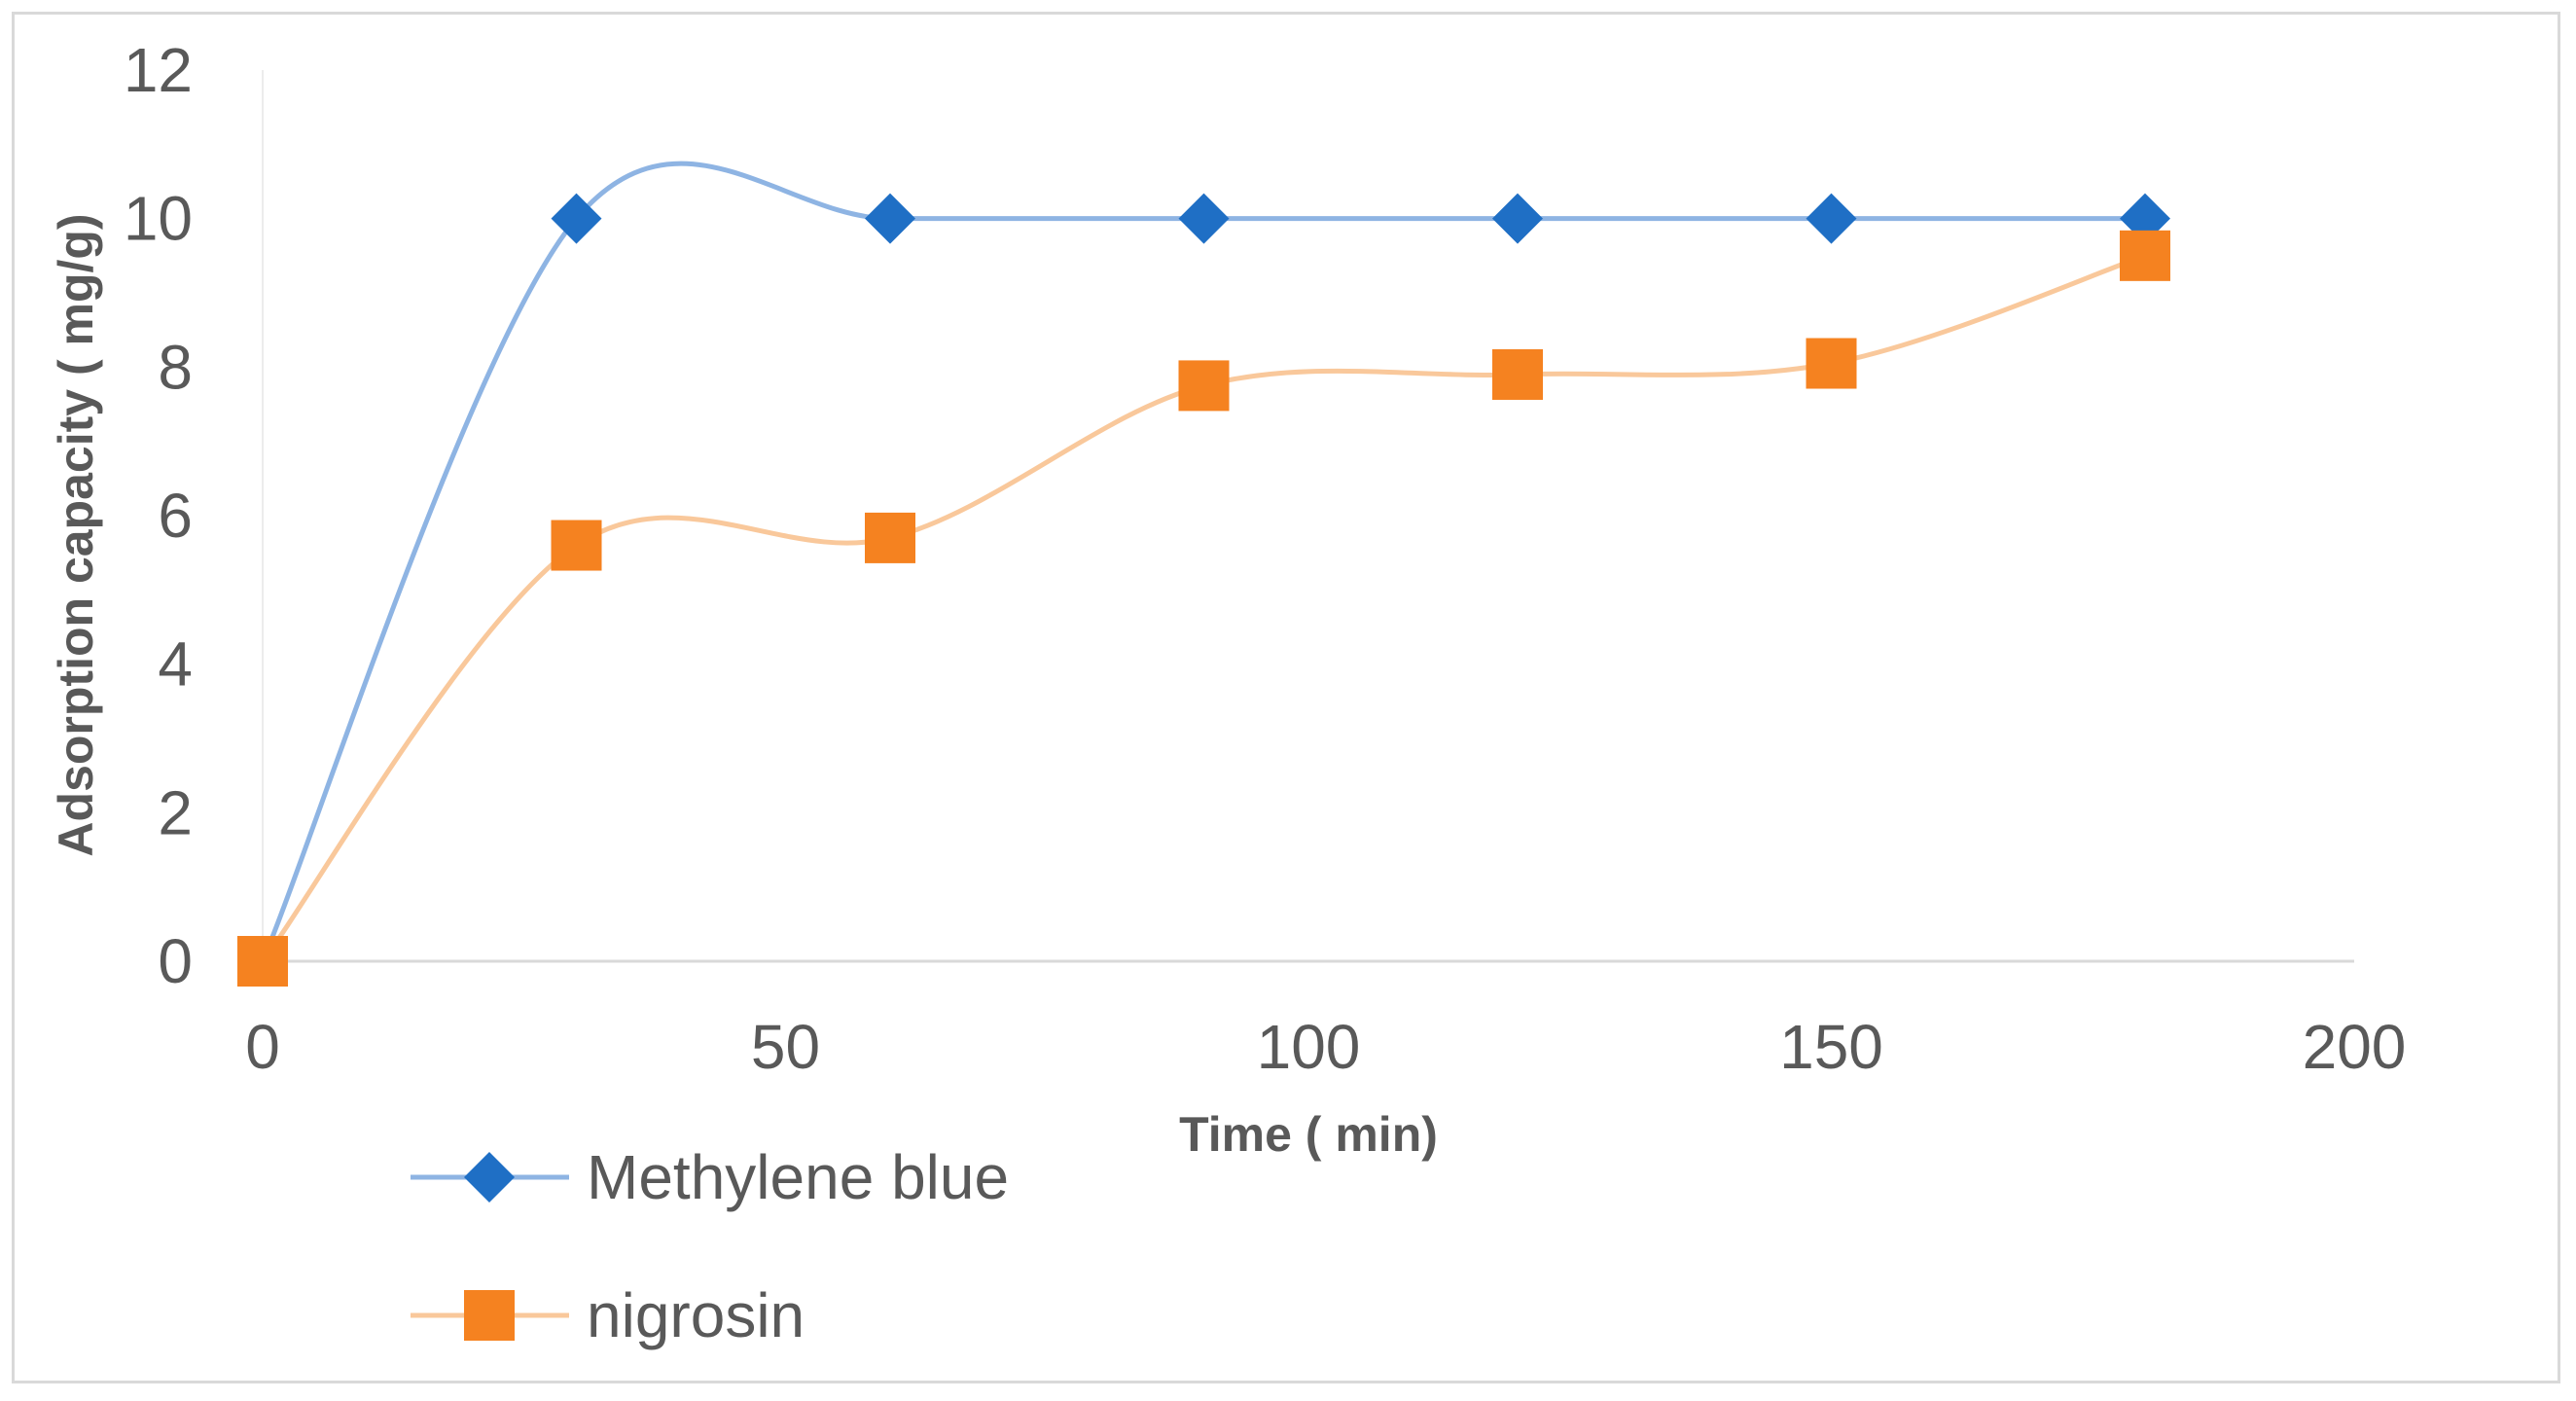  Describe the element at coordinates (262, 1047) in the screenshot. I see `x-tick-label: 0` at that location.